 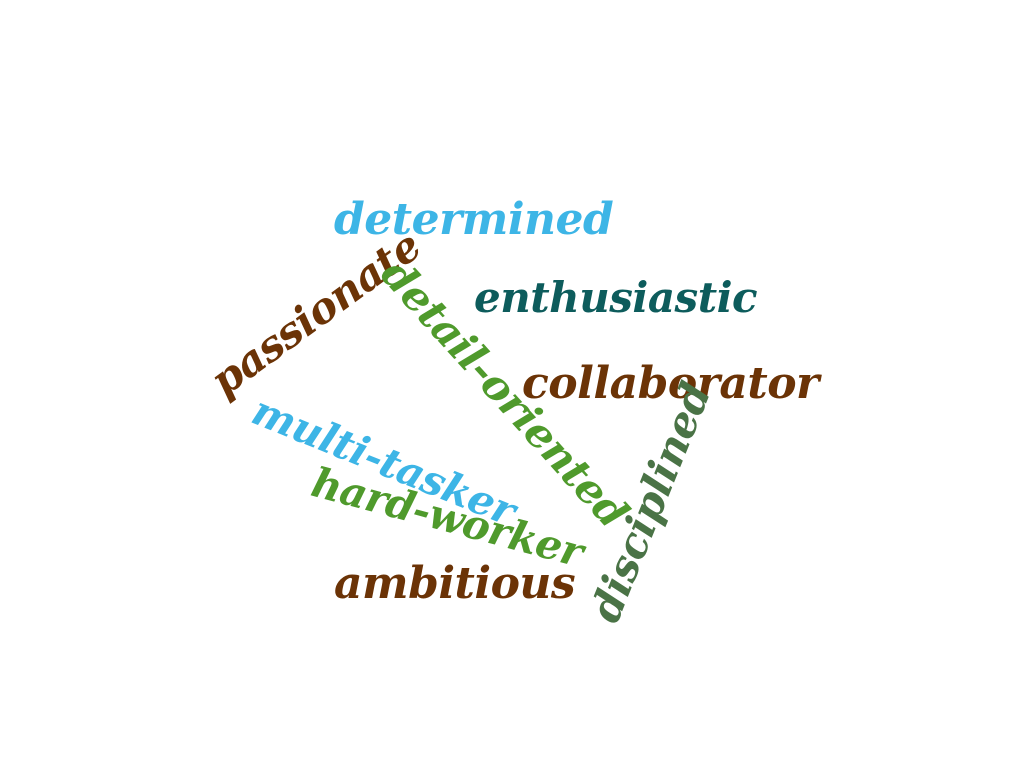 What do you see at coordinates (474, 219) in the screenshot?
I see `word-determined: determined` at bounding box center [474, 219].